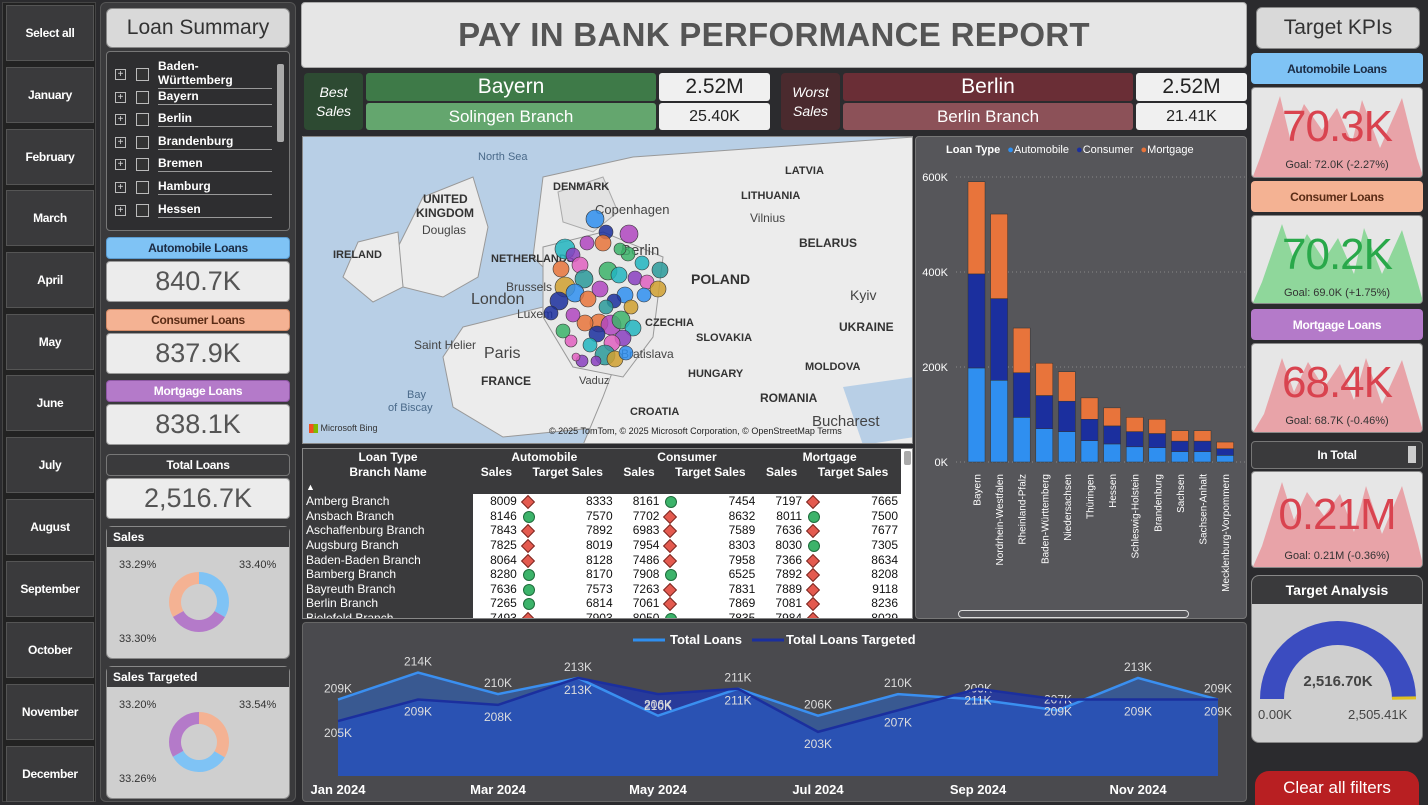  Describe the element at coordinates (602, 574) in the screenshot. I see `table-row: Bamberg Branch 8280 8170 7908 6525 7892 8208` at that location.